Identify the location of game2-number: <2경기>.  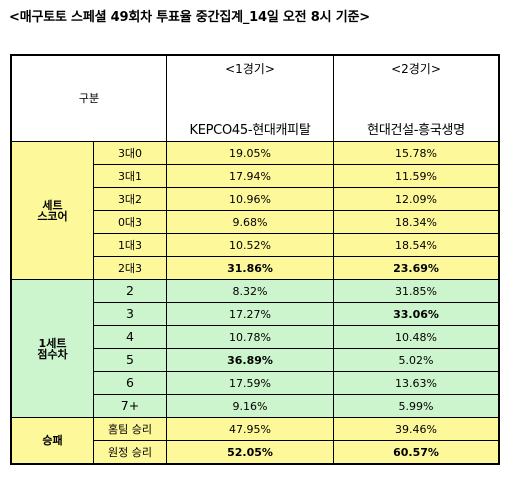
(416, 69).